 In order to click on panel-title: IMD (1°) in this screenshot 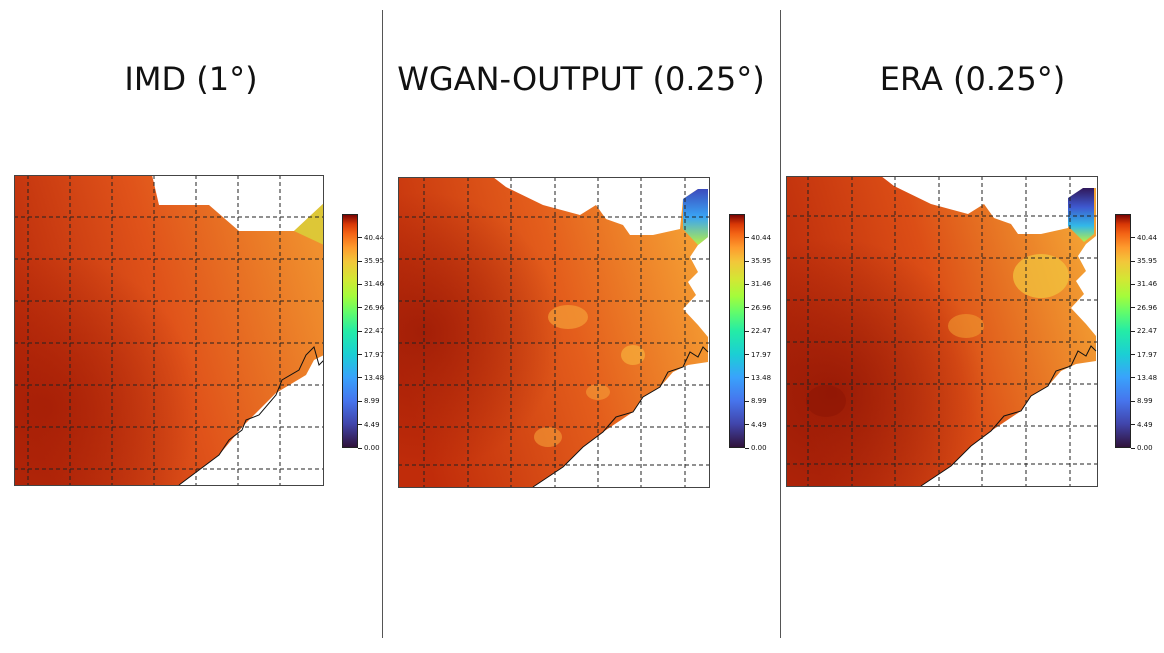, I will do `click(191, 79)`.